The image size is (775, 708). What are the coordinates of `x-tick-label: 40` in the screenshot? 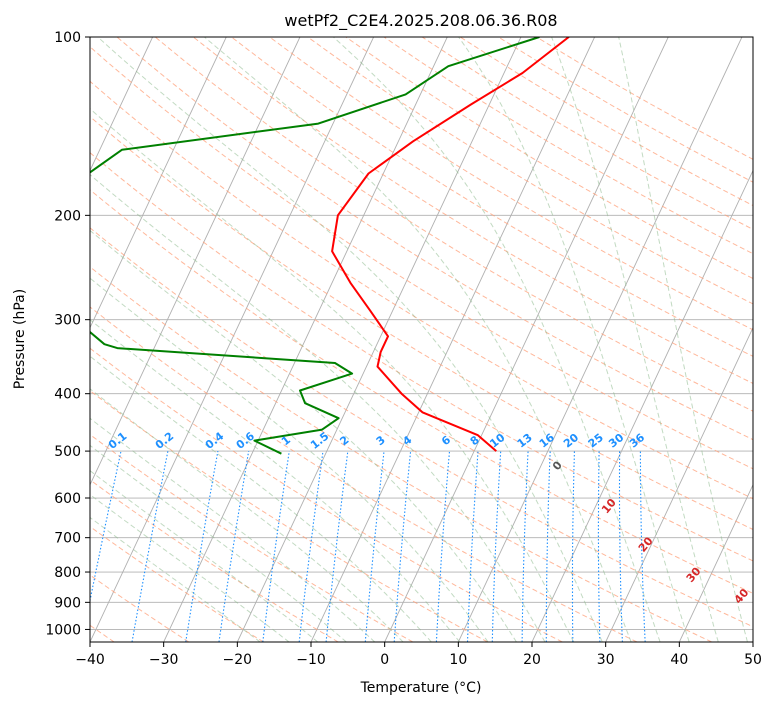 It's located at (679, 660).